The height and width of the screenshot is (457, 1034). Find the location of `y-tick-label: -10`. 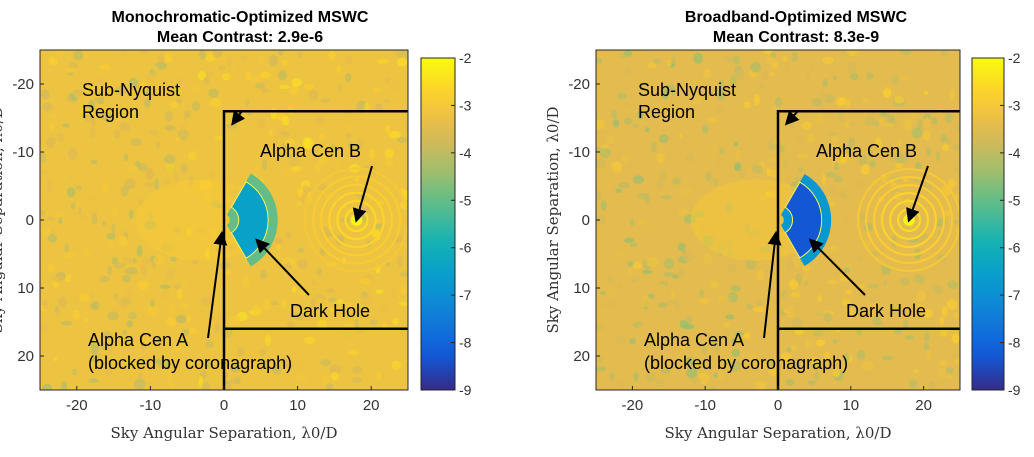

y-tick-label: -10 is located at coordinates (23, 152).